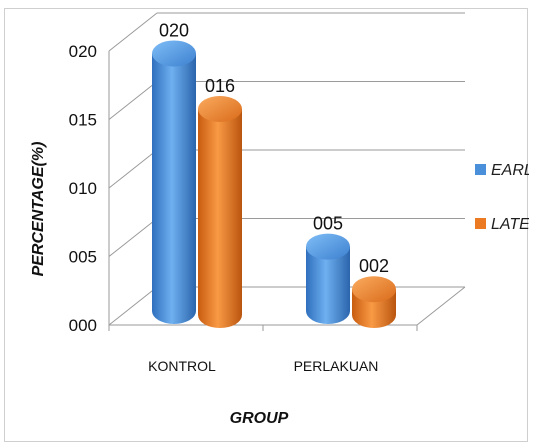  I want to click on bar-late-kontrol, so click(220, 212).